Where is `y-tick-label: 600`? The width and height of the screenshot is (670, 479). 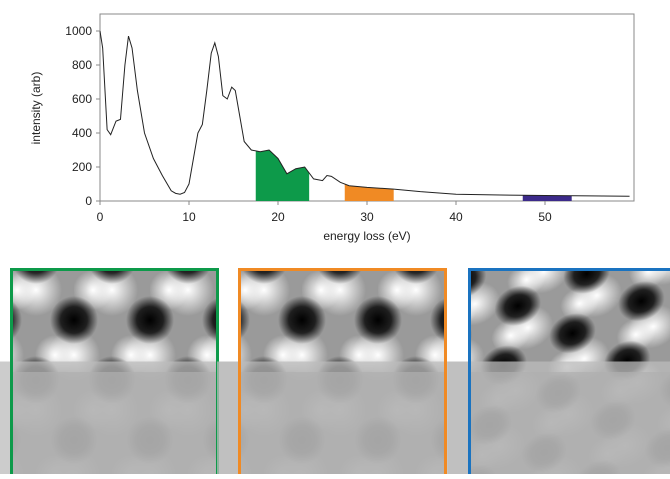 y-tick-label: 600 is located at coordinates (82, 99).